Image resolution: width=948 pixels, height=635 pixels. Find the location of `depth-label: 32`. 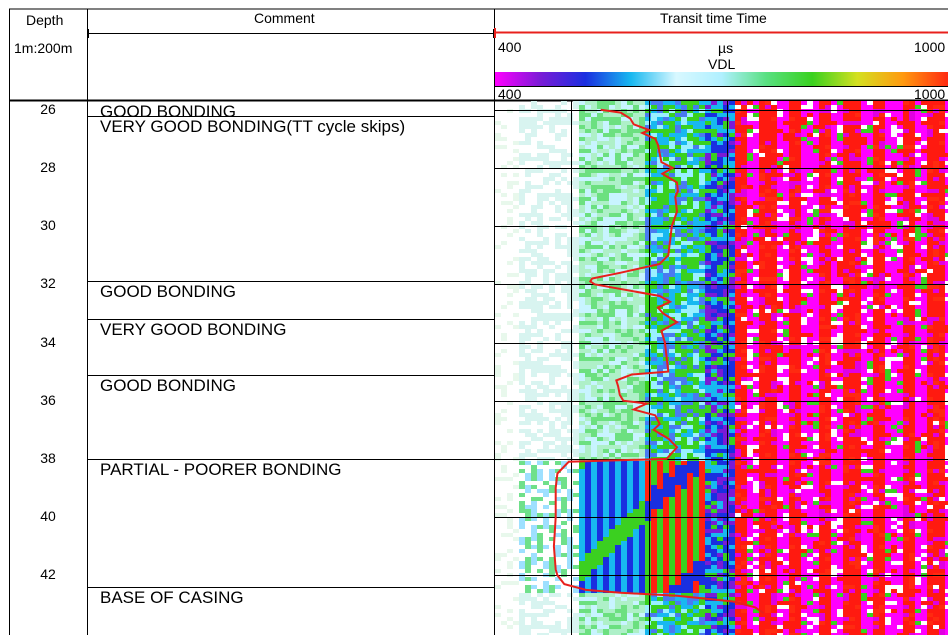

depth-label: 32 is located at coordinates (48, 283).